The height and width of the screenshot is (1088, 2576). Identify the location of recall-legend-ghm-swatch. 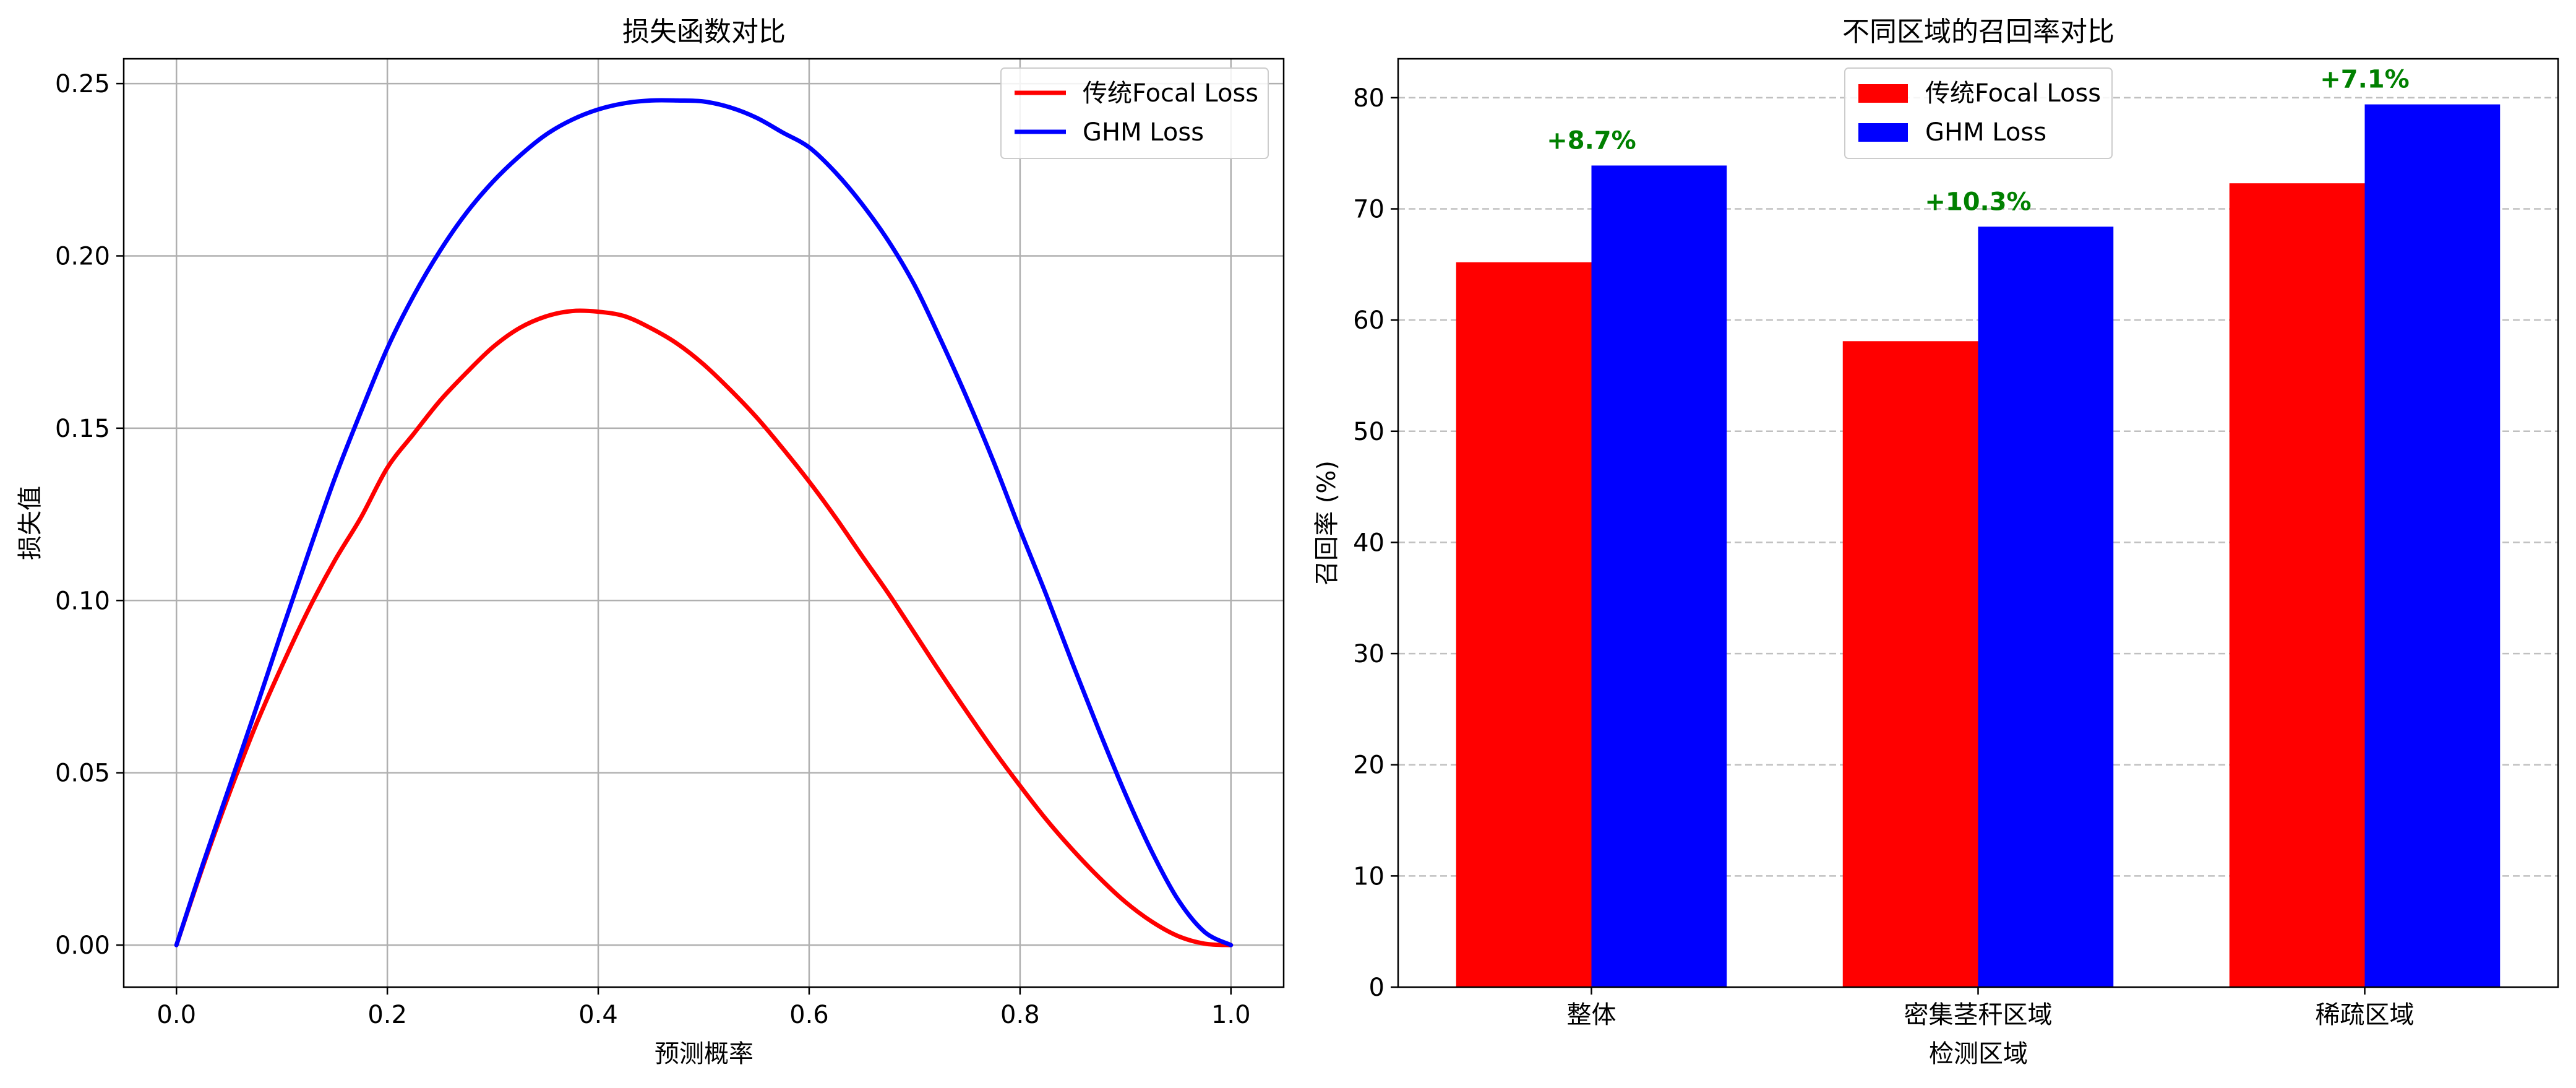
(1883, 132).